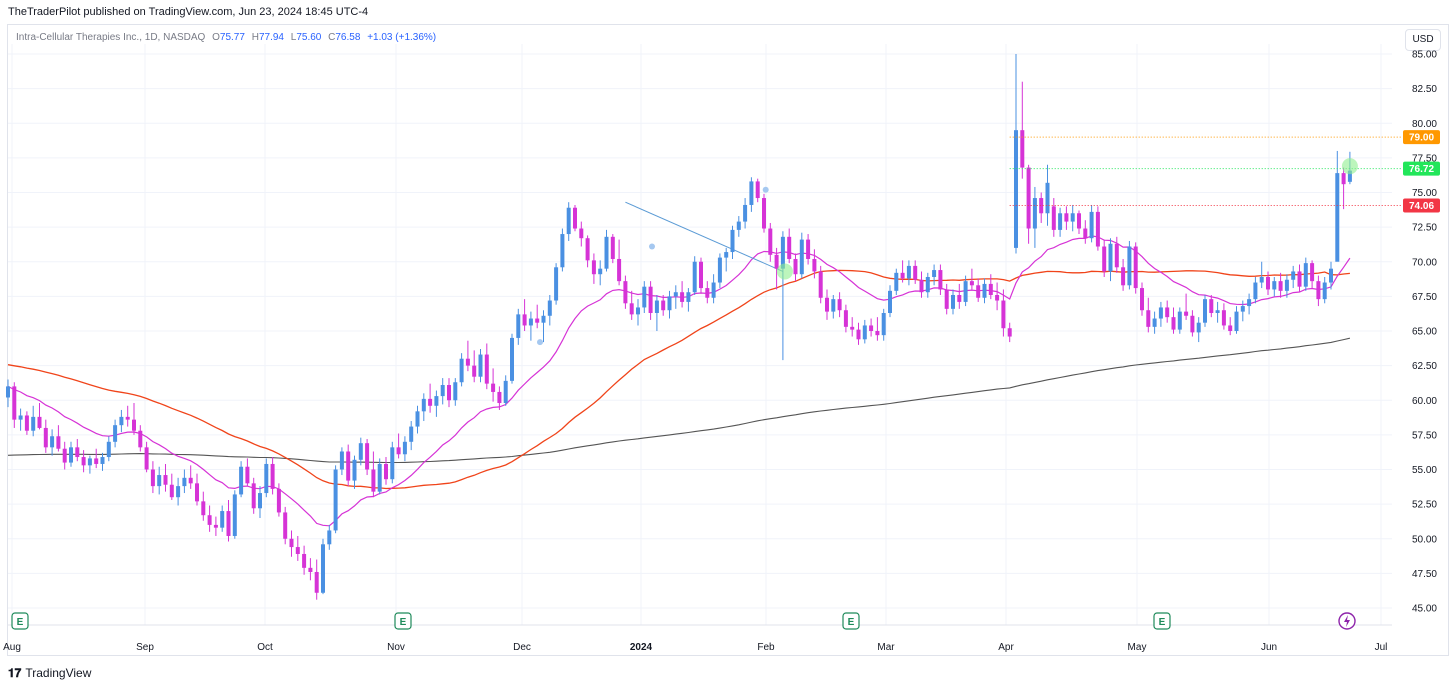  Describe the element at coordinates (15, 673) in the screenshot. I see `tradingview-logo-icon: 𝟏𝟕` at that location.